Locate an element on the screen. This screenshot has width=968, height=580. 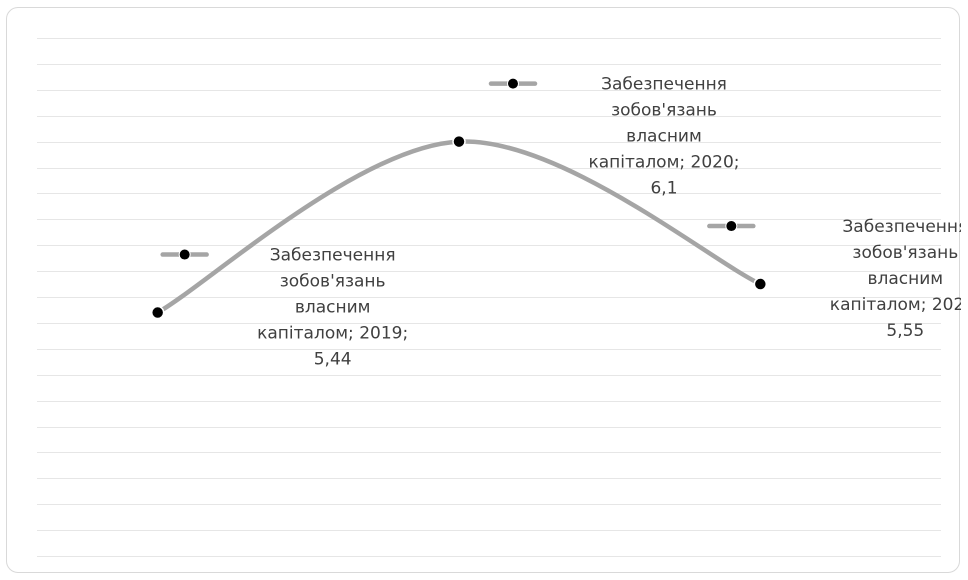
data-label: капіталом; 2020; is located at coordinates (663, 163).